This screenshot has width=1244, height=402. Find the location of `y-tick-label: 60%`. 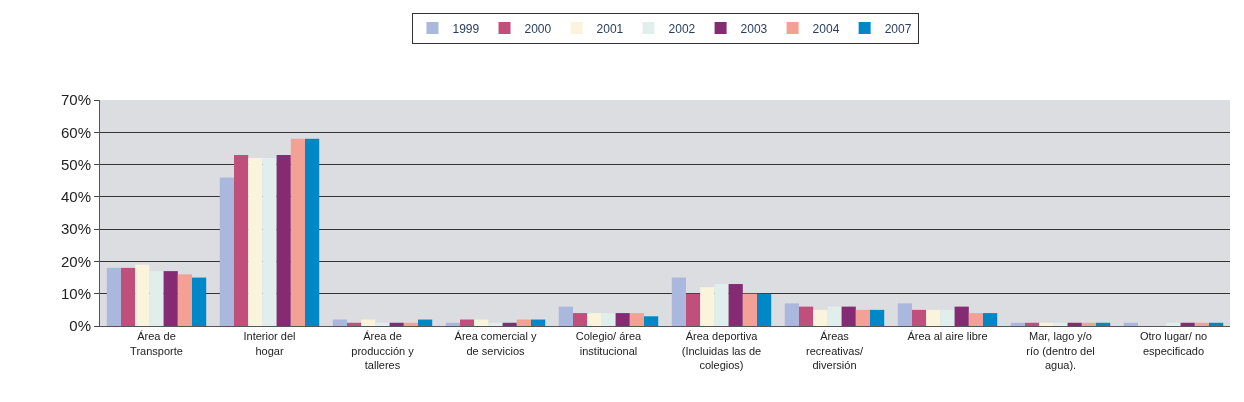

y-tick-label: 60% is located at coordinates (75, 132).